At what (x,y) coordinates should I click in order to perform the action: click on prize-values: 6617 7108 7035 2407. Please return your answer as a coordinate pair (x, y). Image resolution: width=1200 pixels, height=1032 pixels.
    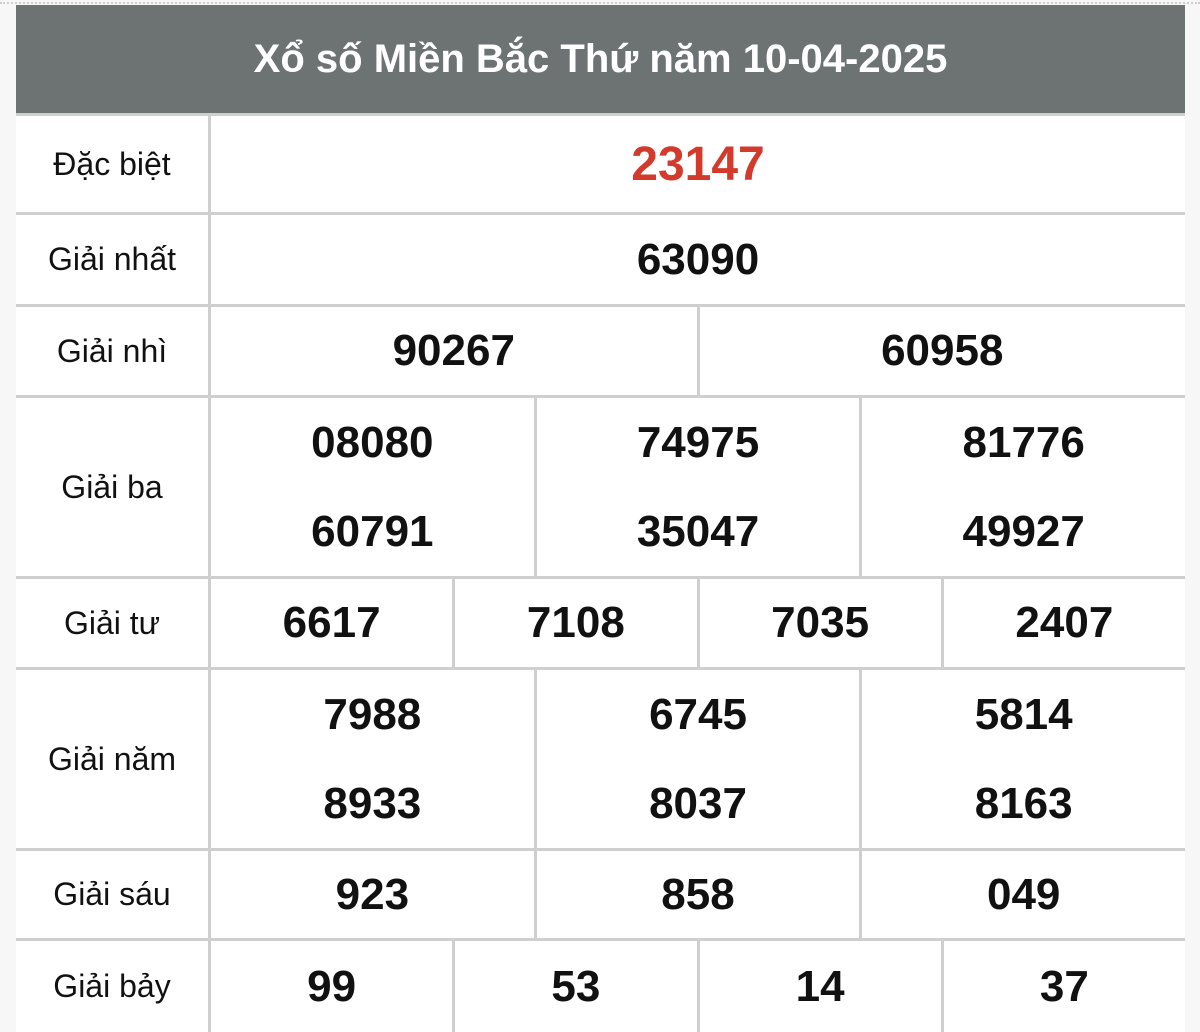
    Looking at the image, I should click on (698, 623).